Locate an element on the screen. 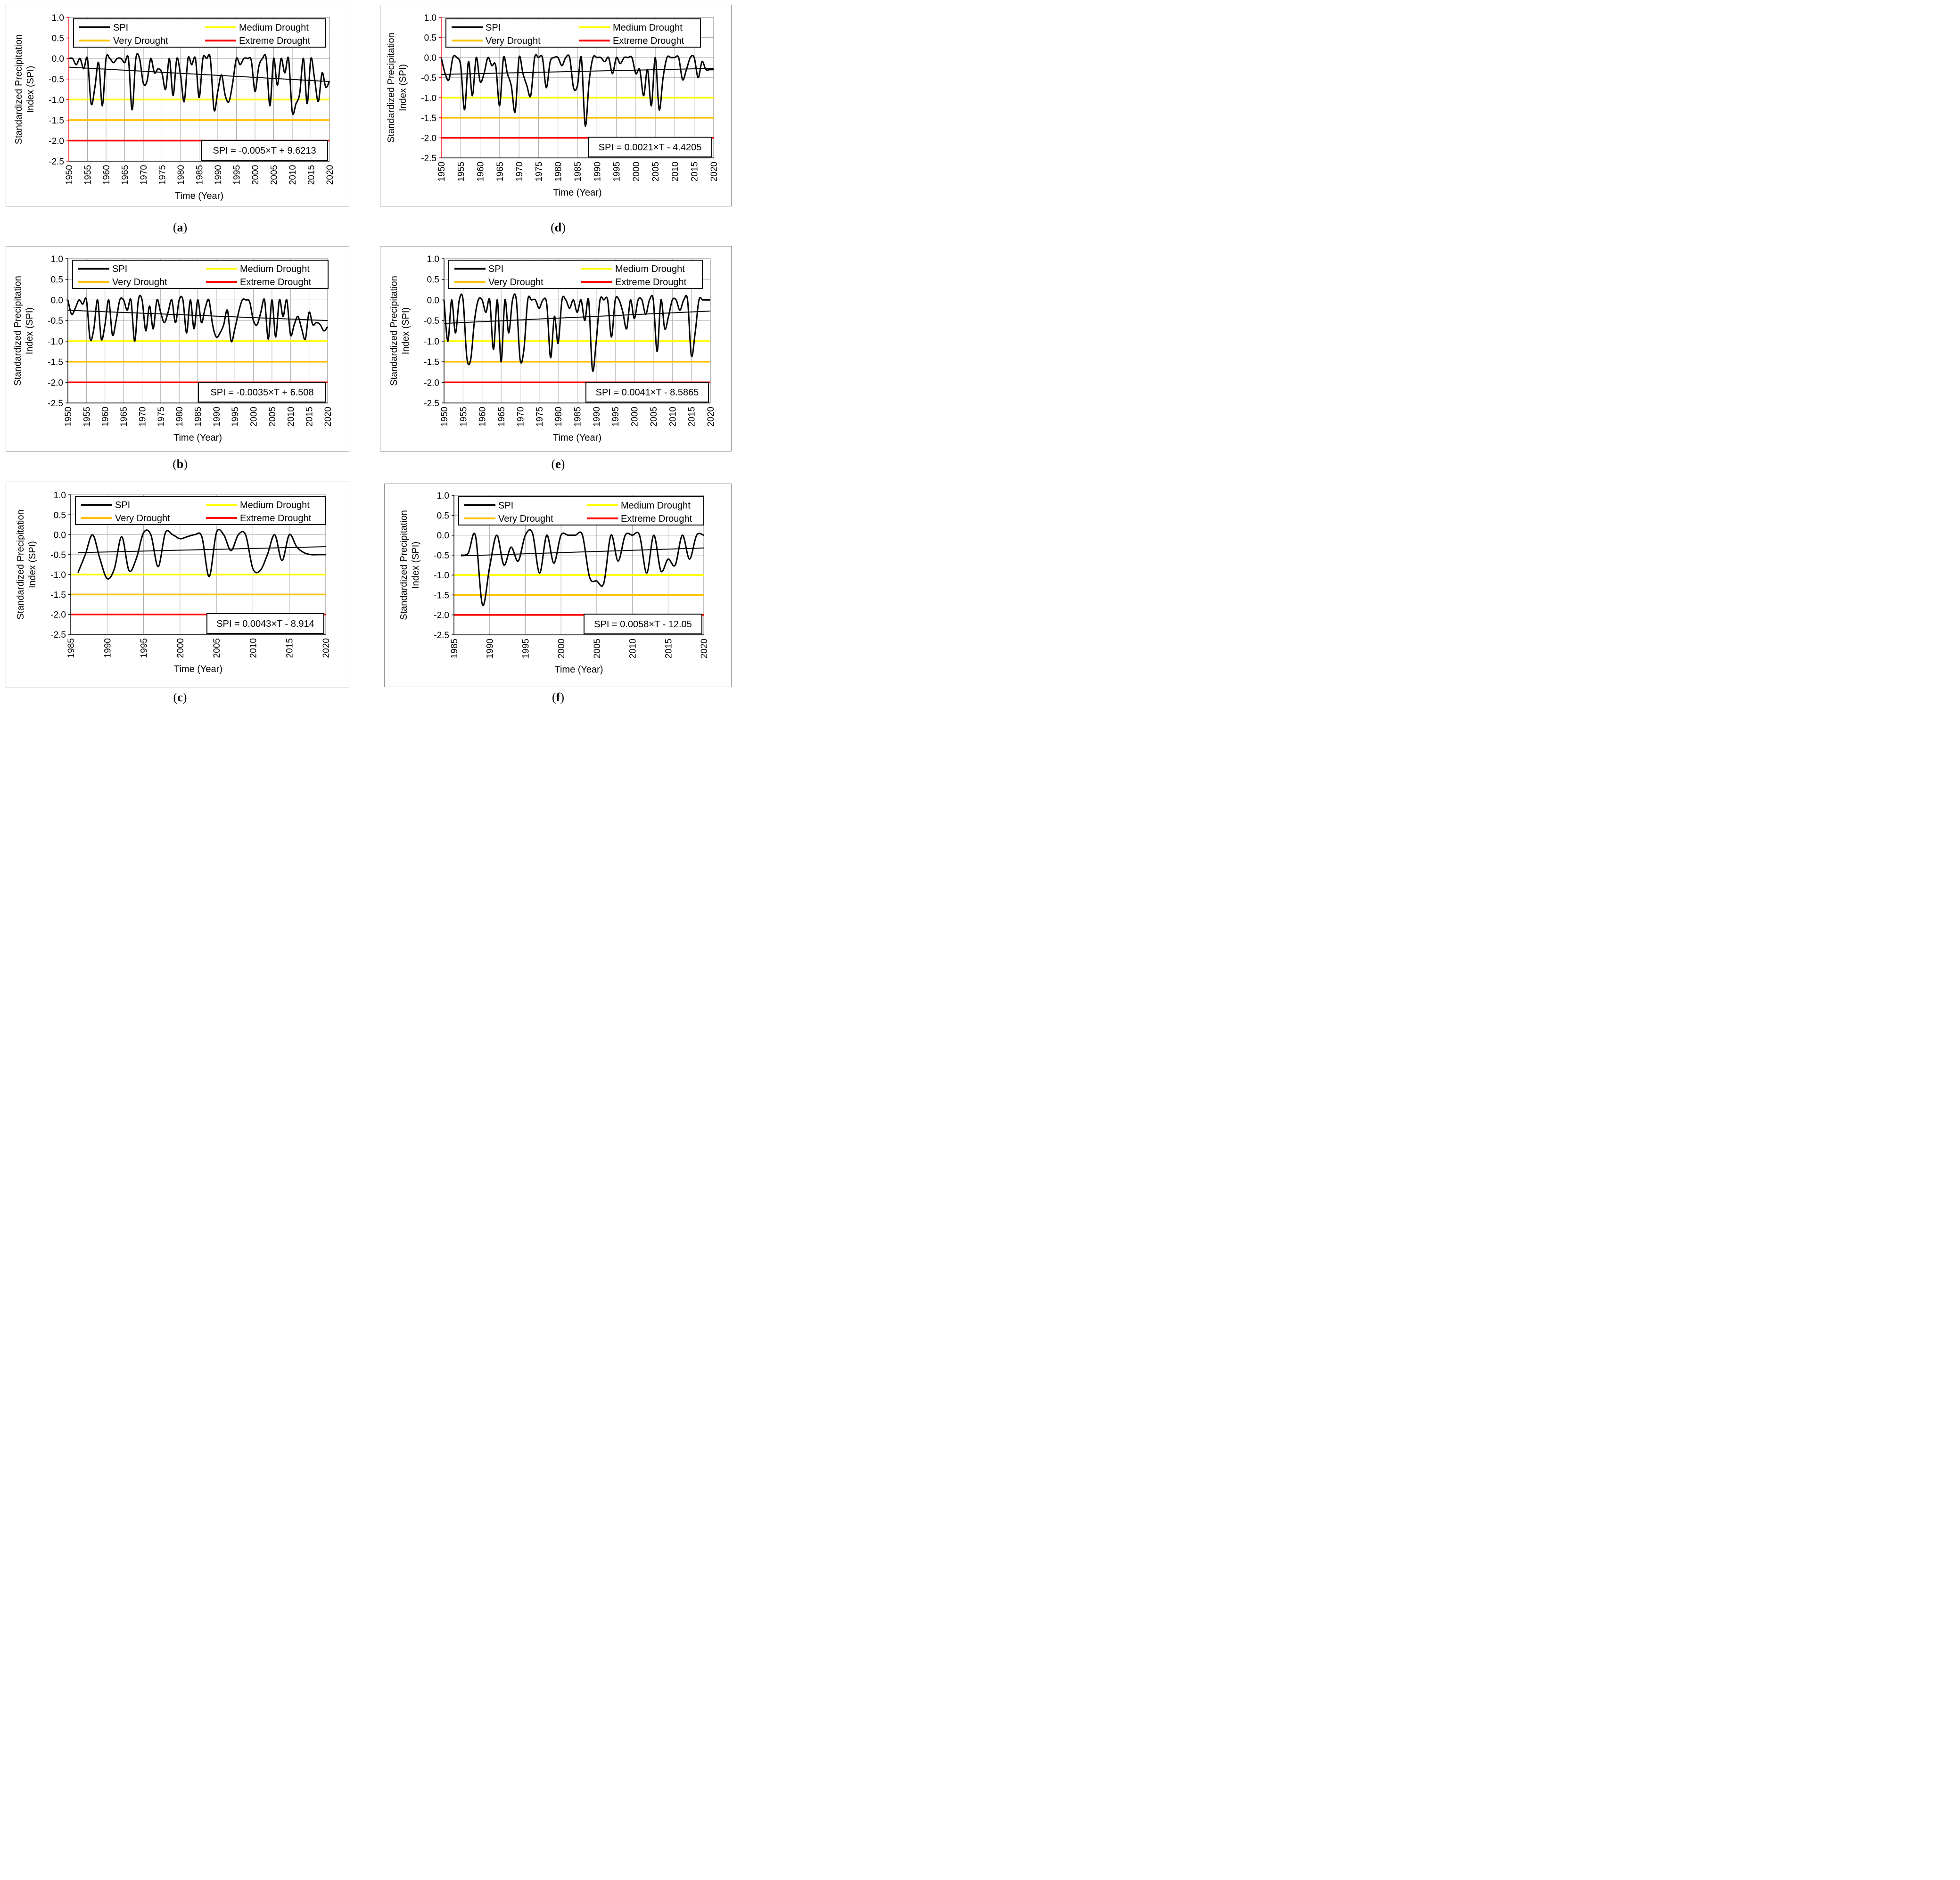 Image resolution: width=1960 pixels, height=1880 pixels. trend-equation: SPI = -0.0035×T + 6.508 is located at coordinates (261, 393).